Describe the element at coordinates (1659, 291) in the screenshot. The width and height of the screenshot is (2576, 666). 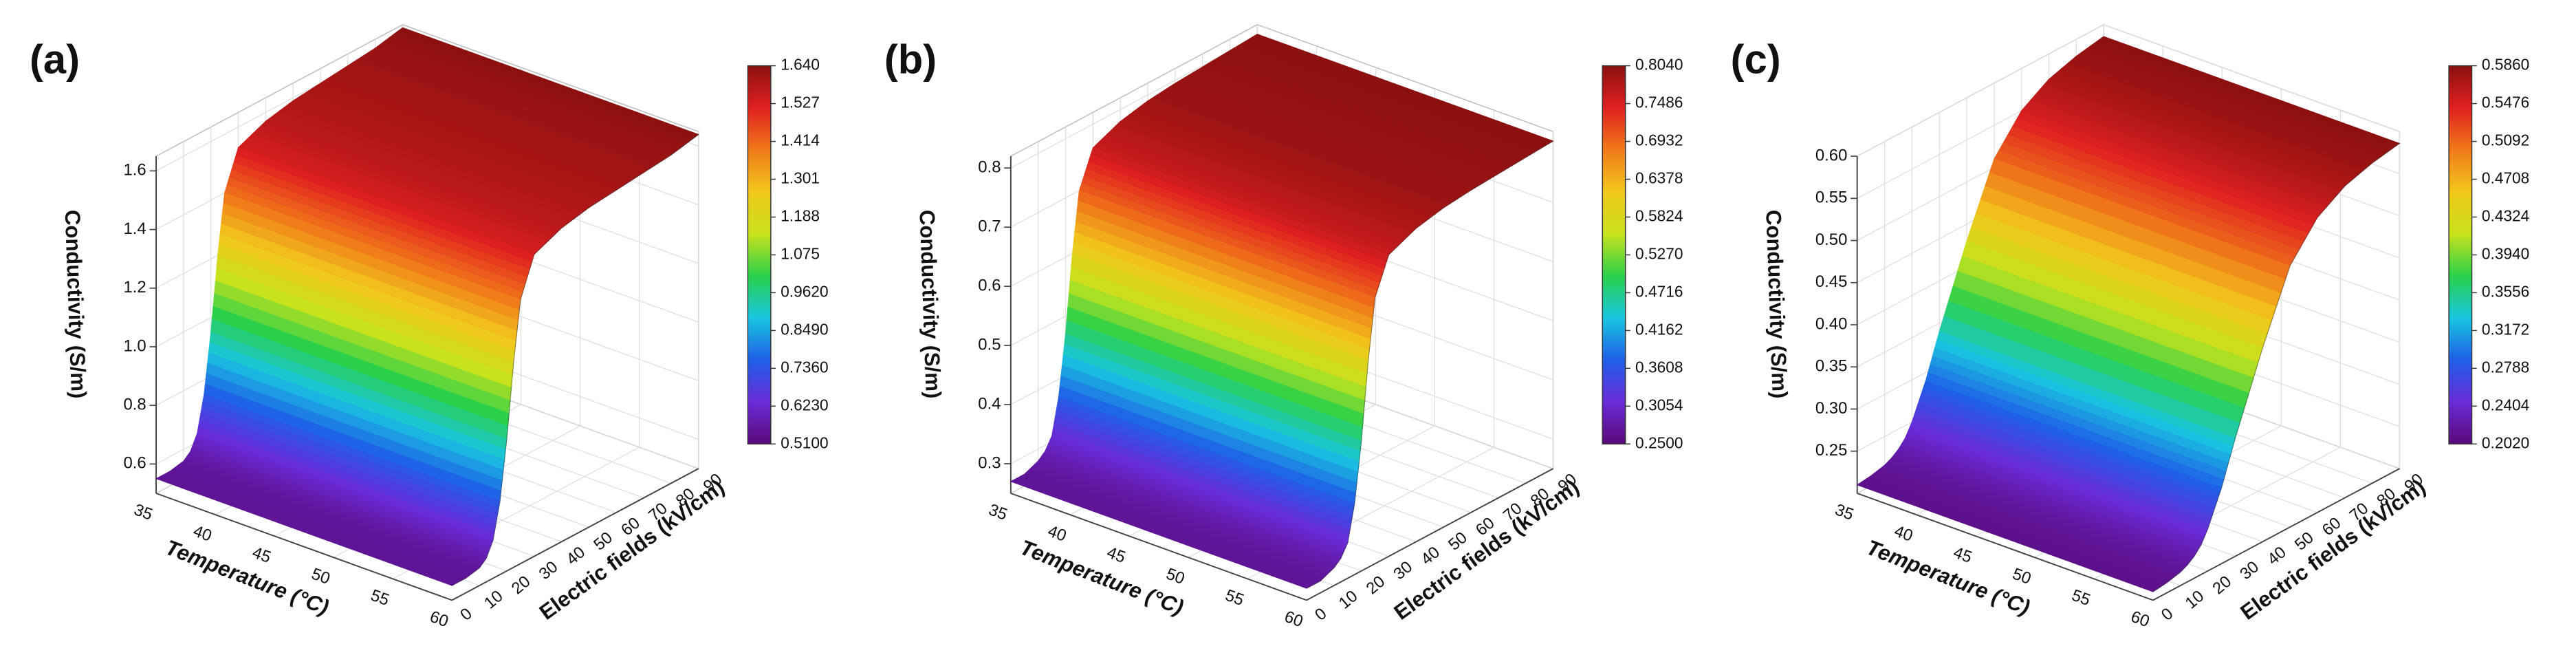
I see `colorbar-tick-label: 0.4716` at that location.